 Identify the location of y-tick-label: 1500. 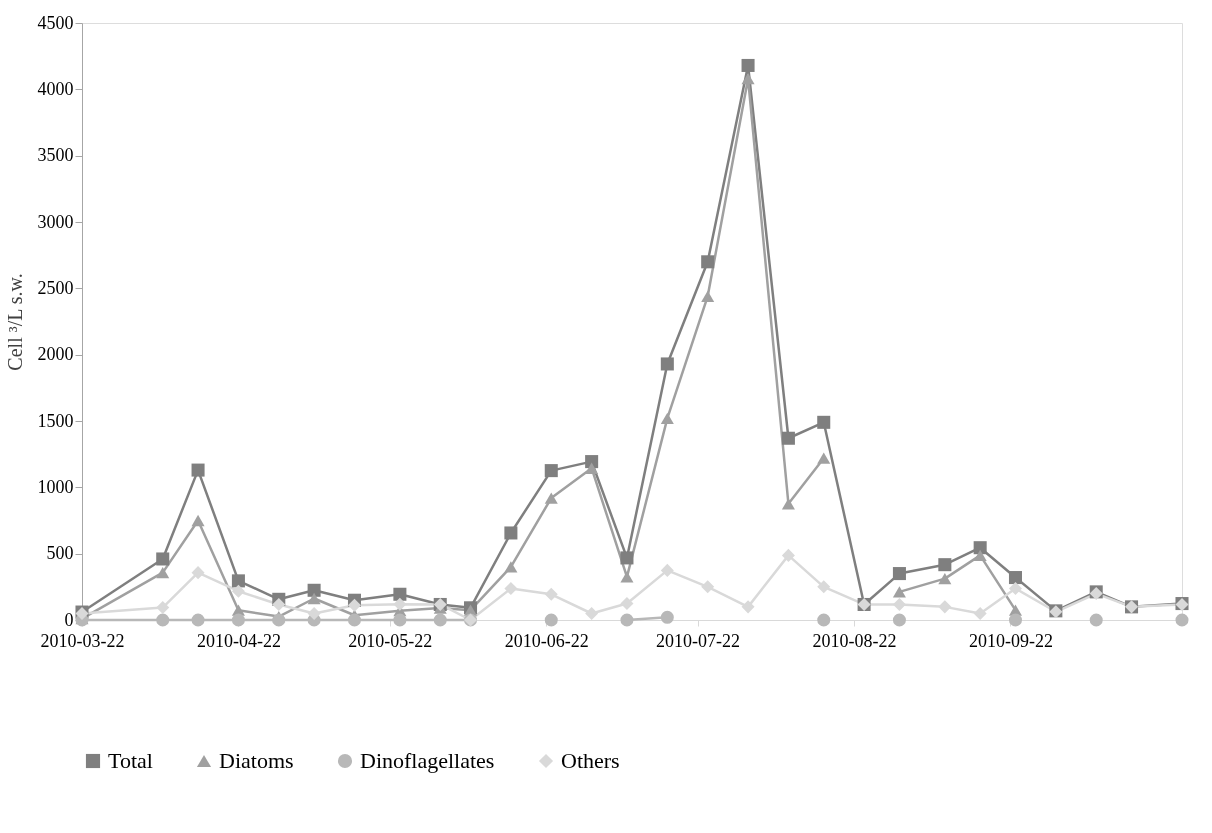
(55, 420).